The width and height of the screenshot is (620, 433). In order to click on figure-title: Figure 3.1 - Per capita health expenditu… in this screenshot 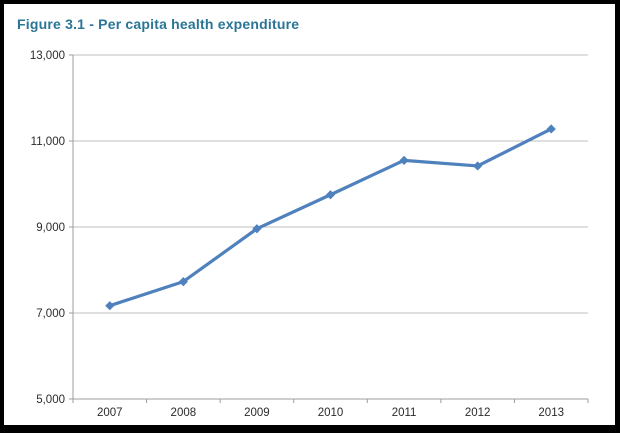, I will do `click(158, 24)`.